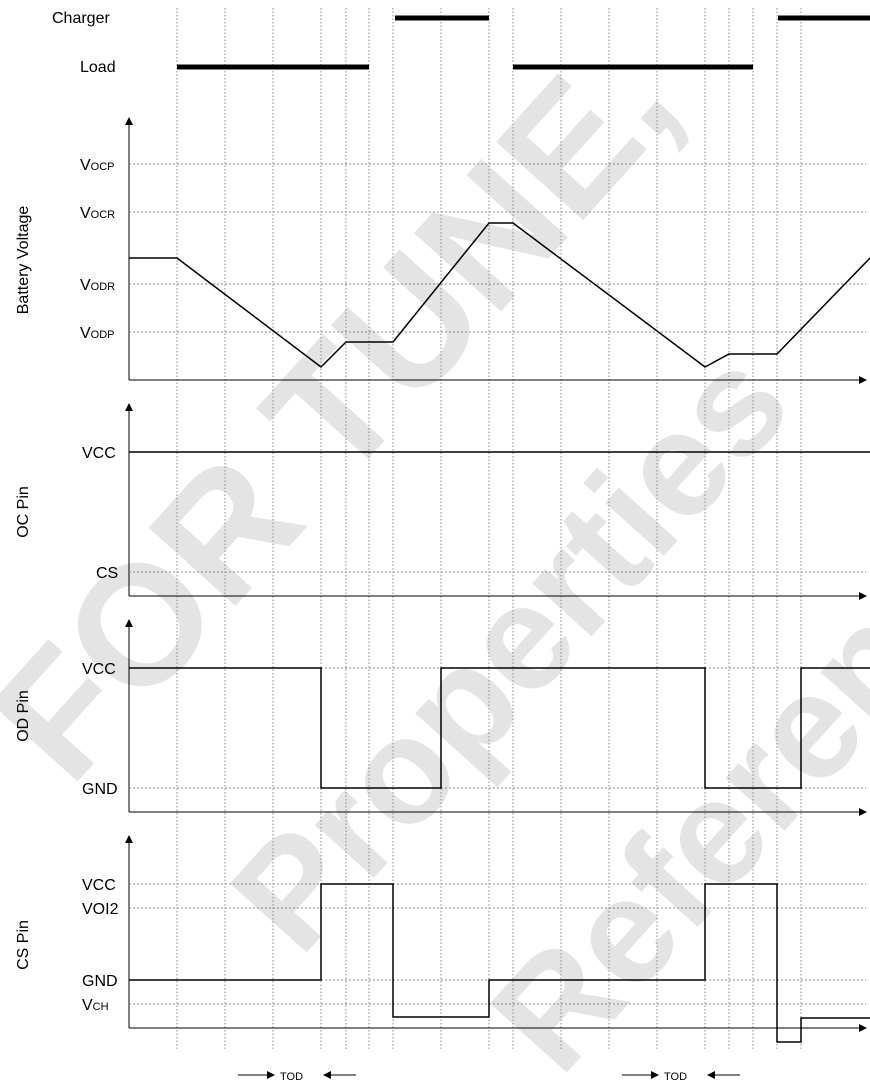 The image size is (870, 1085). What do you see at coordinates (100, 981) in the screenshot?
I see `cs-gnd-label: GND` at bounding box center [100, 981].